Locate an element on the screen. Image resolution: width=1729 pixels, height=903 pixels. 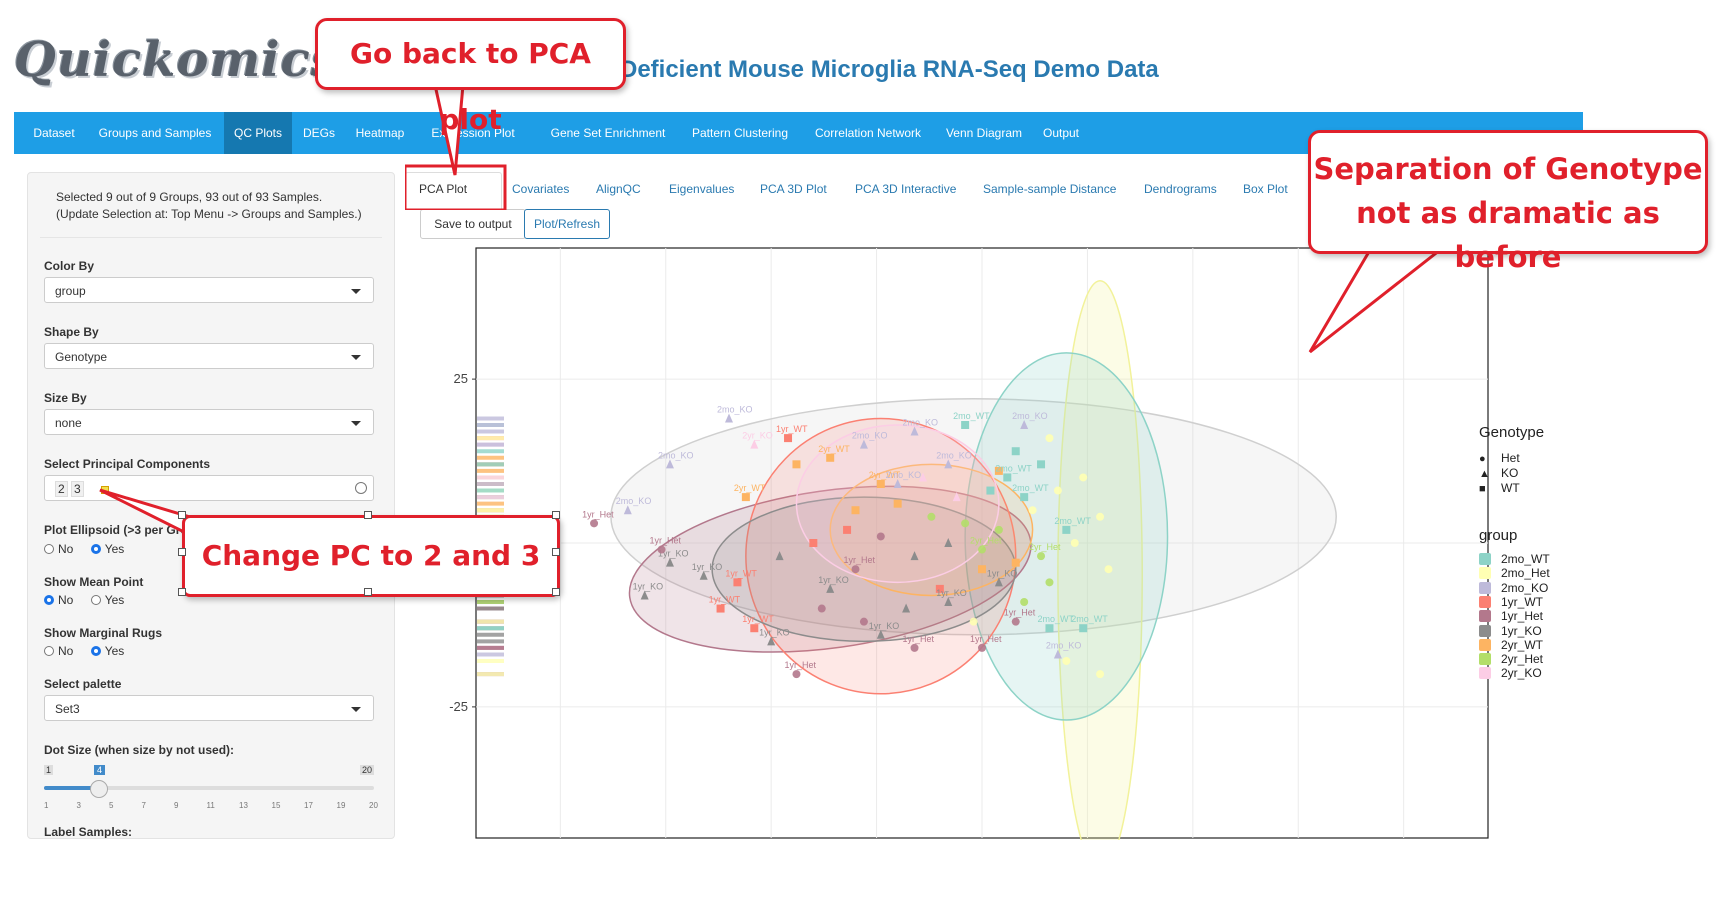
nav-pattern-clustering: Pattern Clustering is located at coordinates (740, 133).